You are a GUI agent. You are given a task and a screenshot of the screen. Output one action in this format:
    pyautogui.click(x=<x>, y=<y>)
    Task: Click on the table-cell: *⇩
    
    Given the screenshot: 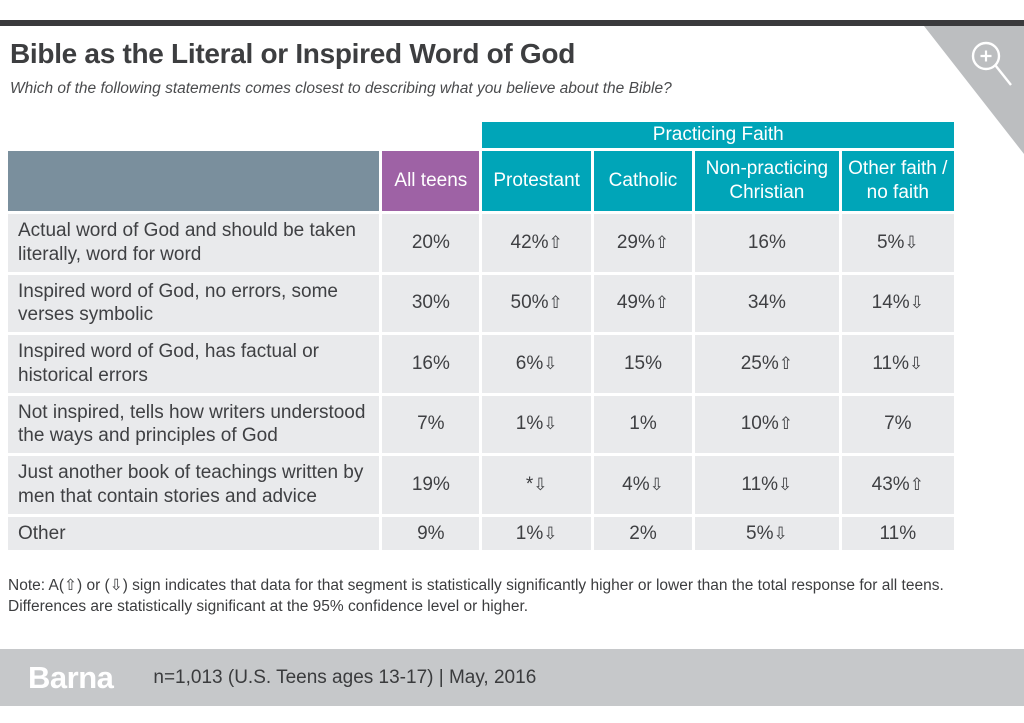 What is the action you would take?
    pyautogui.click(x=536, y=485)
    